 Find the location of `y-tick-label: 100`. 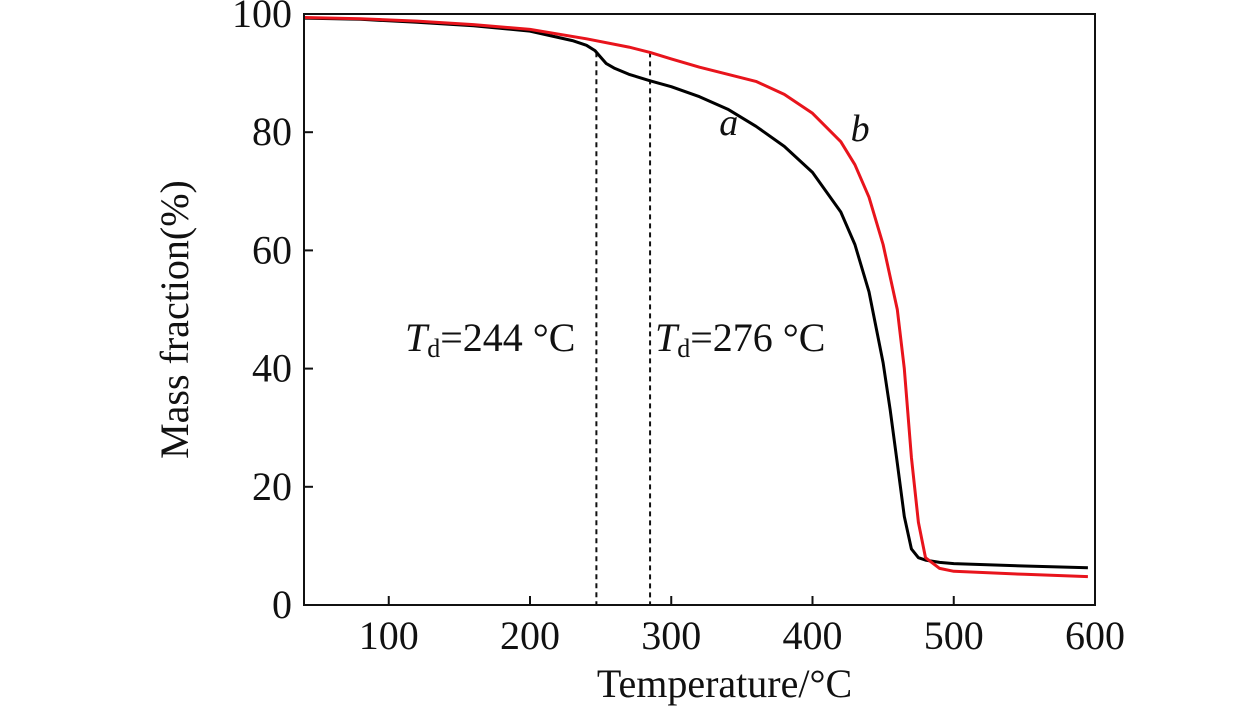

y-tick-label: 100 is located at coordinates (262, 18).